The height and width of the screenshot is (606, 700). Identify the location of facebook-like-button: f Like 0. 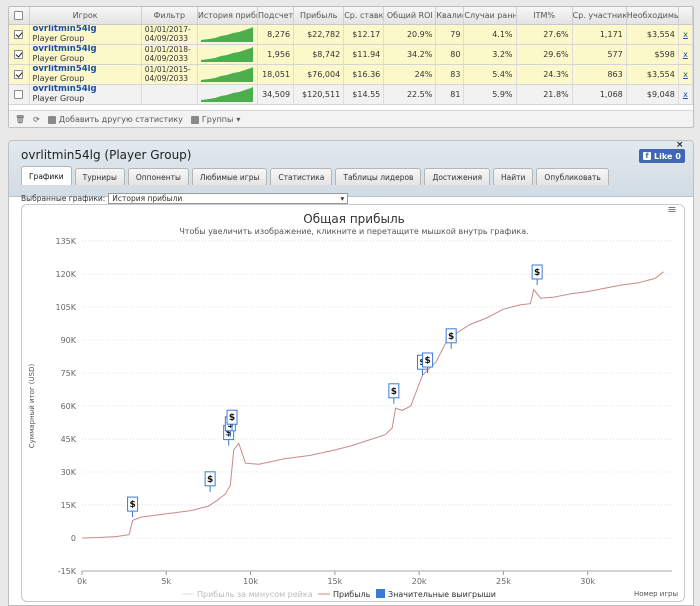
(662, 156).